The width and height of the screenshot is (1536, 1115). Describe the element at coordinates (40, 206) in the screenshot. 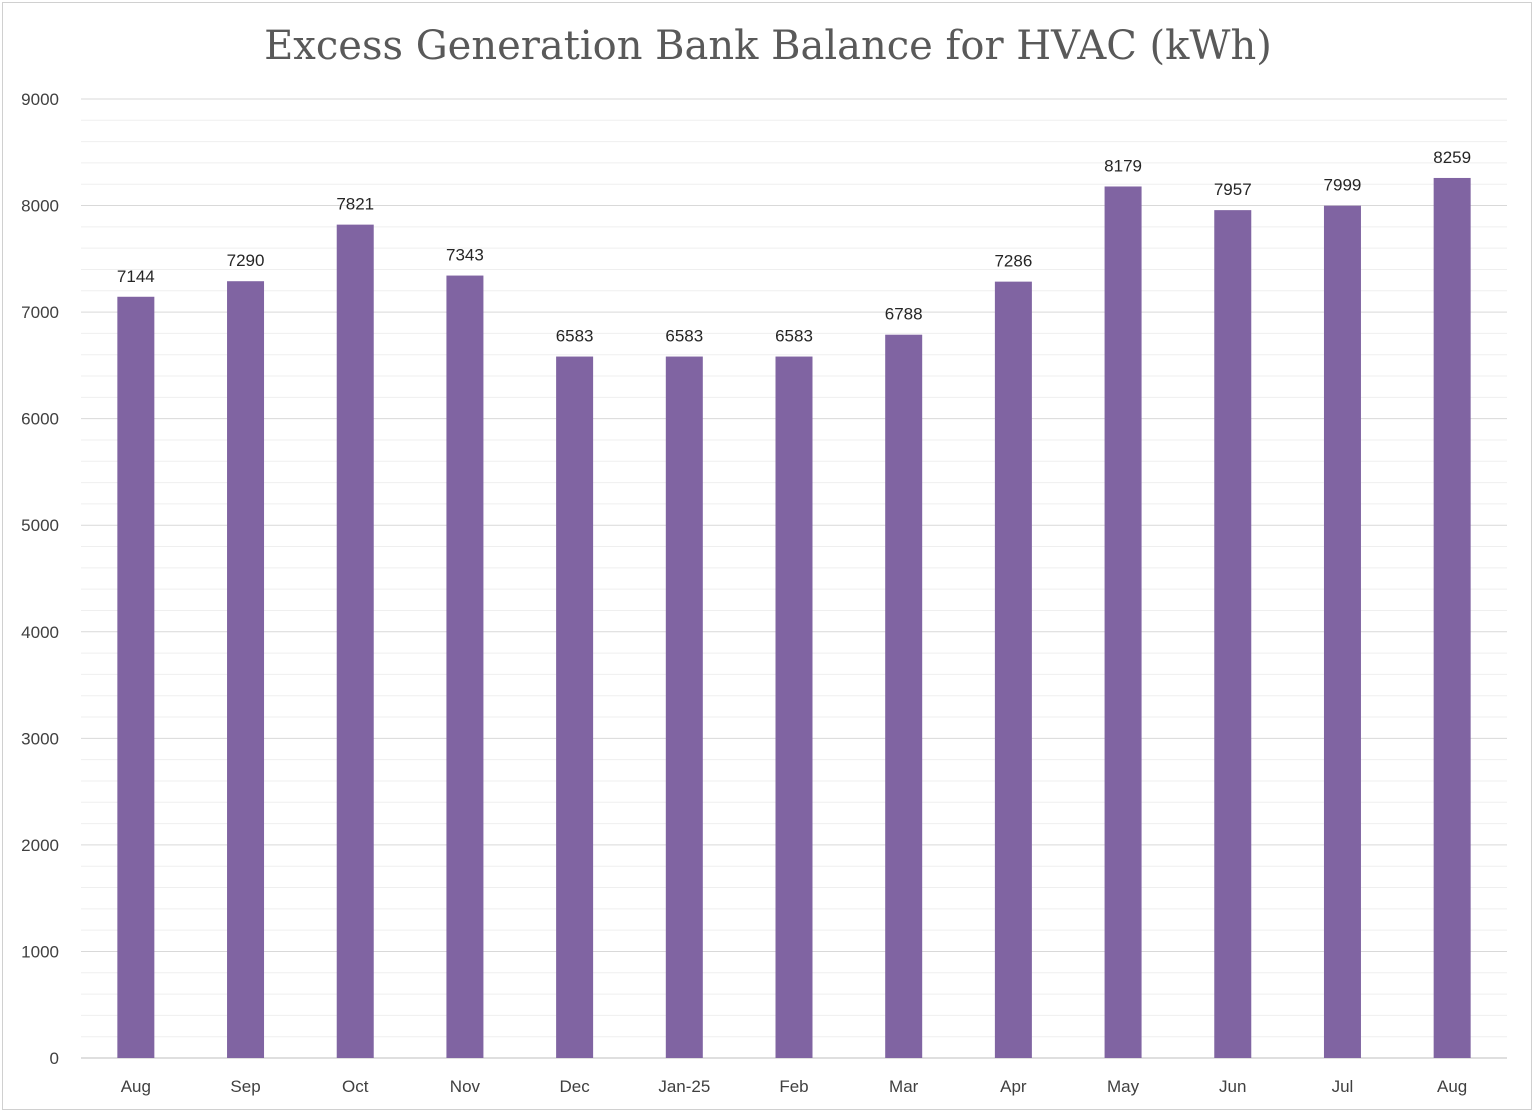

I see `y-tick-label: 8000` at that location.